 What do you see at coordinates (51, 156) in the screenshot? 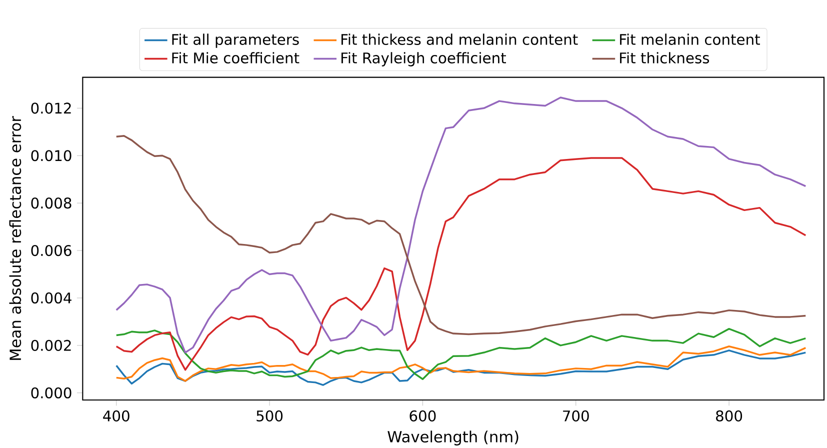
I see `y-tick-label: 0.010` at bounding box center [51, 156].